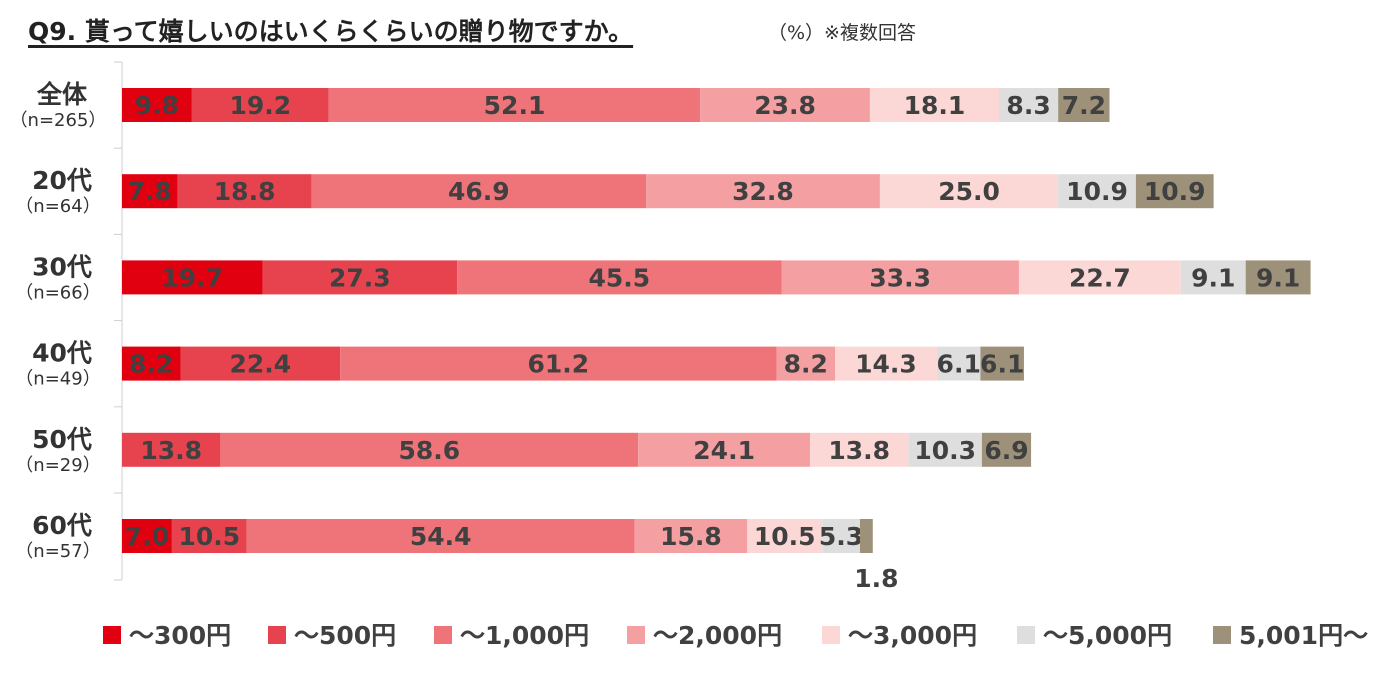  I want to click on legend-label: ～300円, so click(180, 635).